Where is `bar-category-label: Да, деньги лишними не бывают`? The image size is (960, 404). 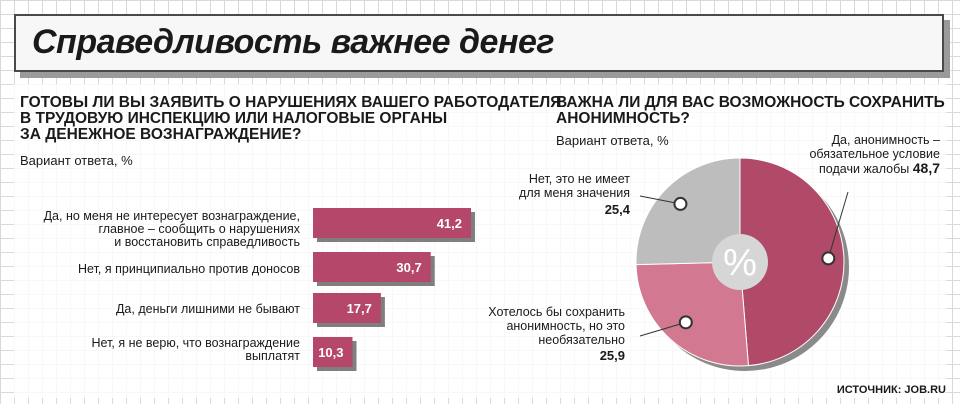 bar-category-label: Да, деньги лишними не бывают is located at coordinates (155, 309).